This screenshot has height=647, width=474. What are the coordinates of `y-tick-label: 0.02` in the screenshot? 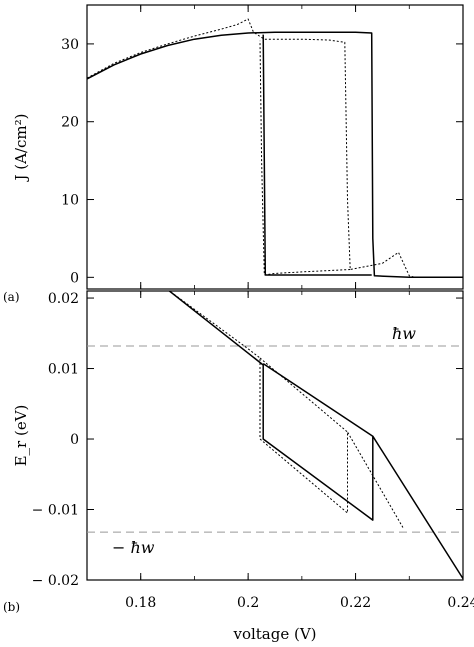 It's located at (63, 299).